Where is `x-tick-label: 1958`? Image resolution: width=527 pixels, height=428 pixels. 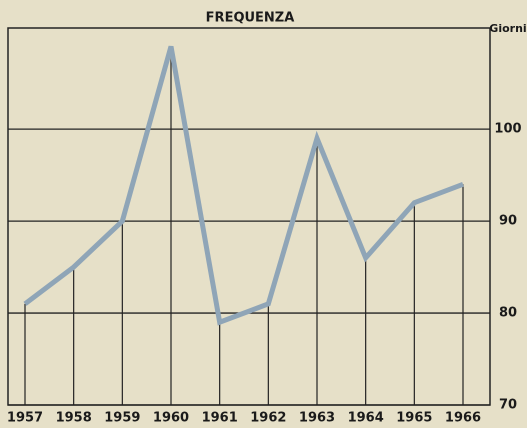
x-tick-label: 1958 is located at coordinates (74, 418).